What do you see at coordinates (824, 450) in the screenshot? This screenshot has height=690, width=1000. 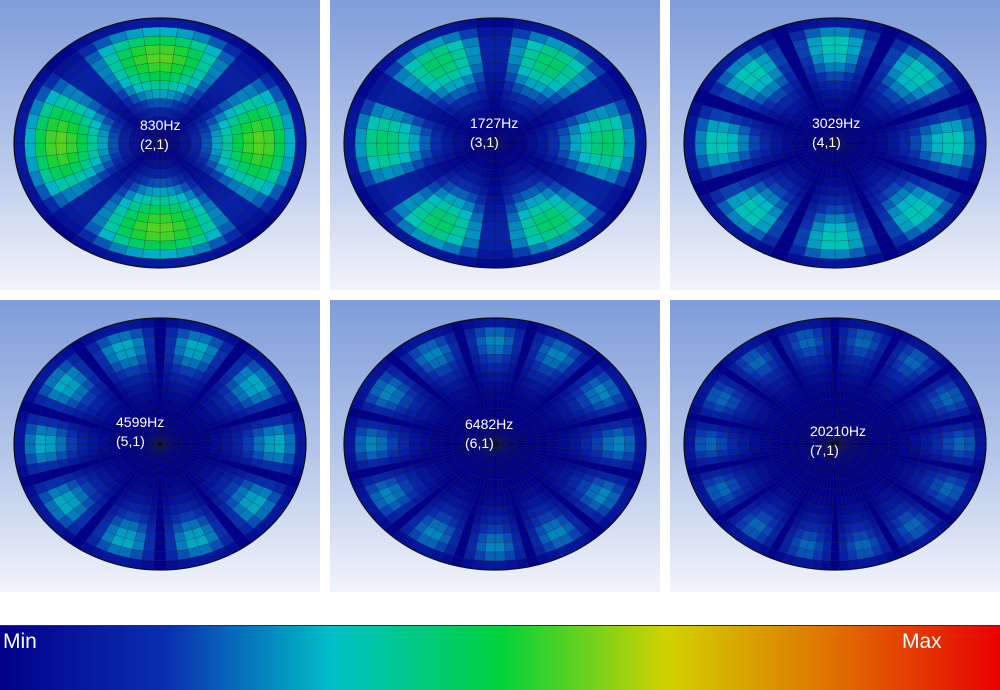 I see `mode-shape-label: (7,1)` at bounding box center [824, 450].